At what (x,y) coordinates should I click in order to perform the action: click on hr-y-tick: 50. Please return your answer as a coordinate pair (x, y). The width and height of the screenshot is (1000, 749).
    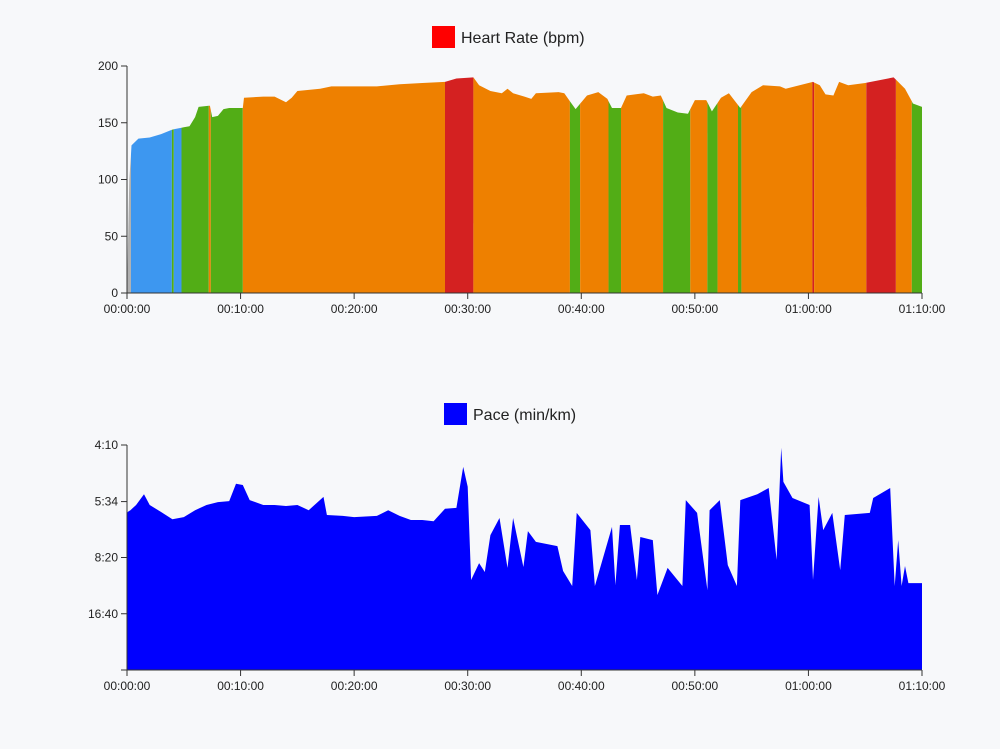
    Looking at the image, I should click on (116, 236).